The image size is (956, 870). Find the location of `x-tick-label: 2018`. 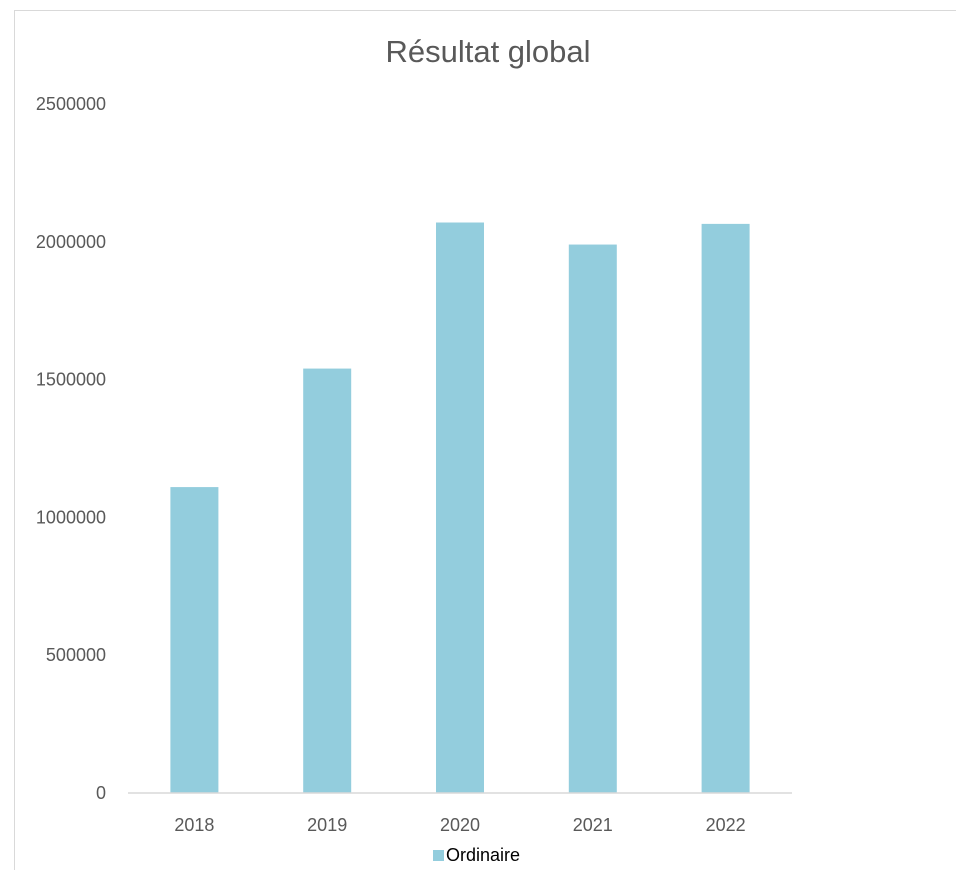

x-tick-label: 2018 is located at coordinates (194, 825).